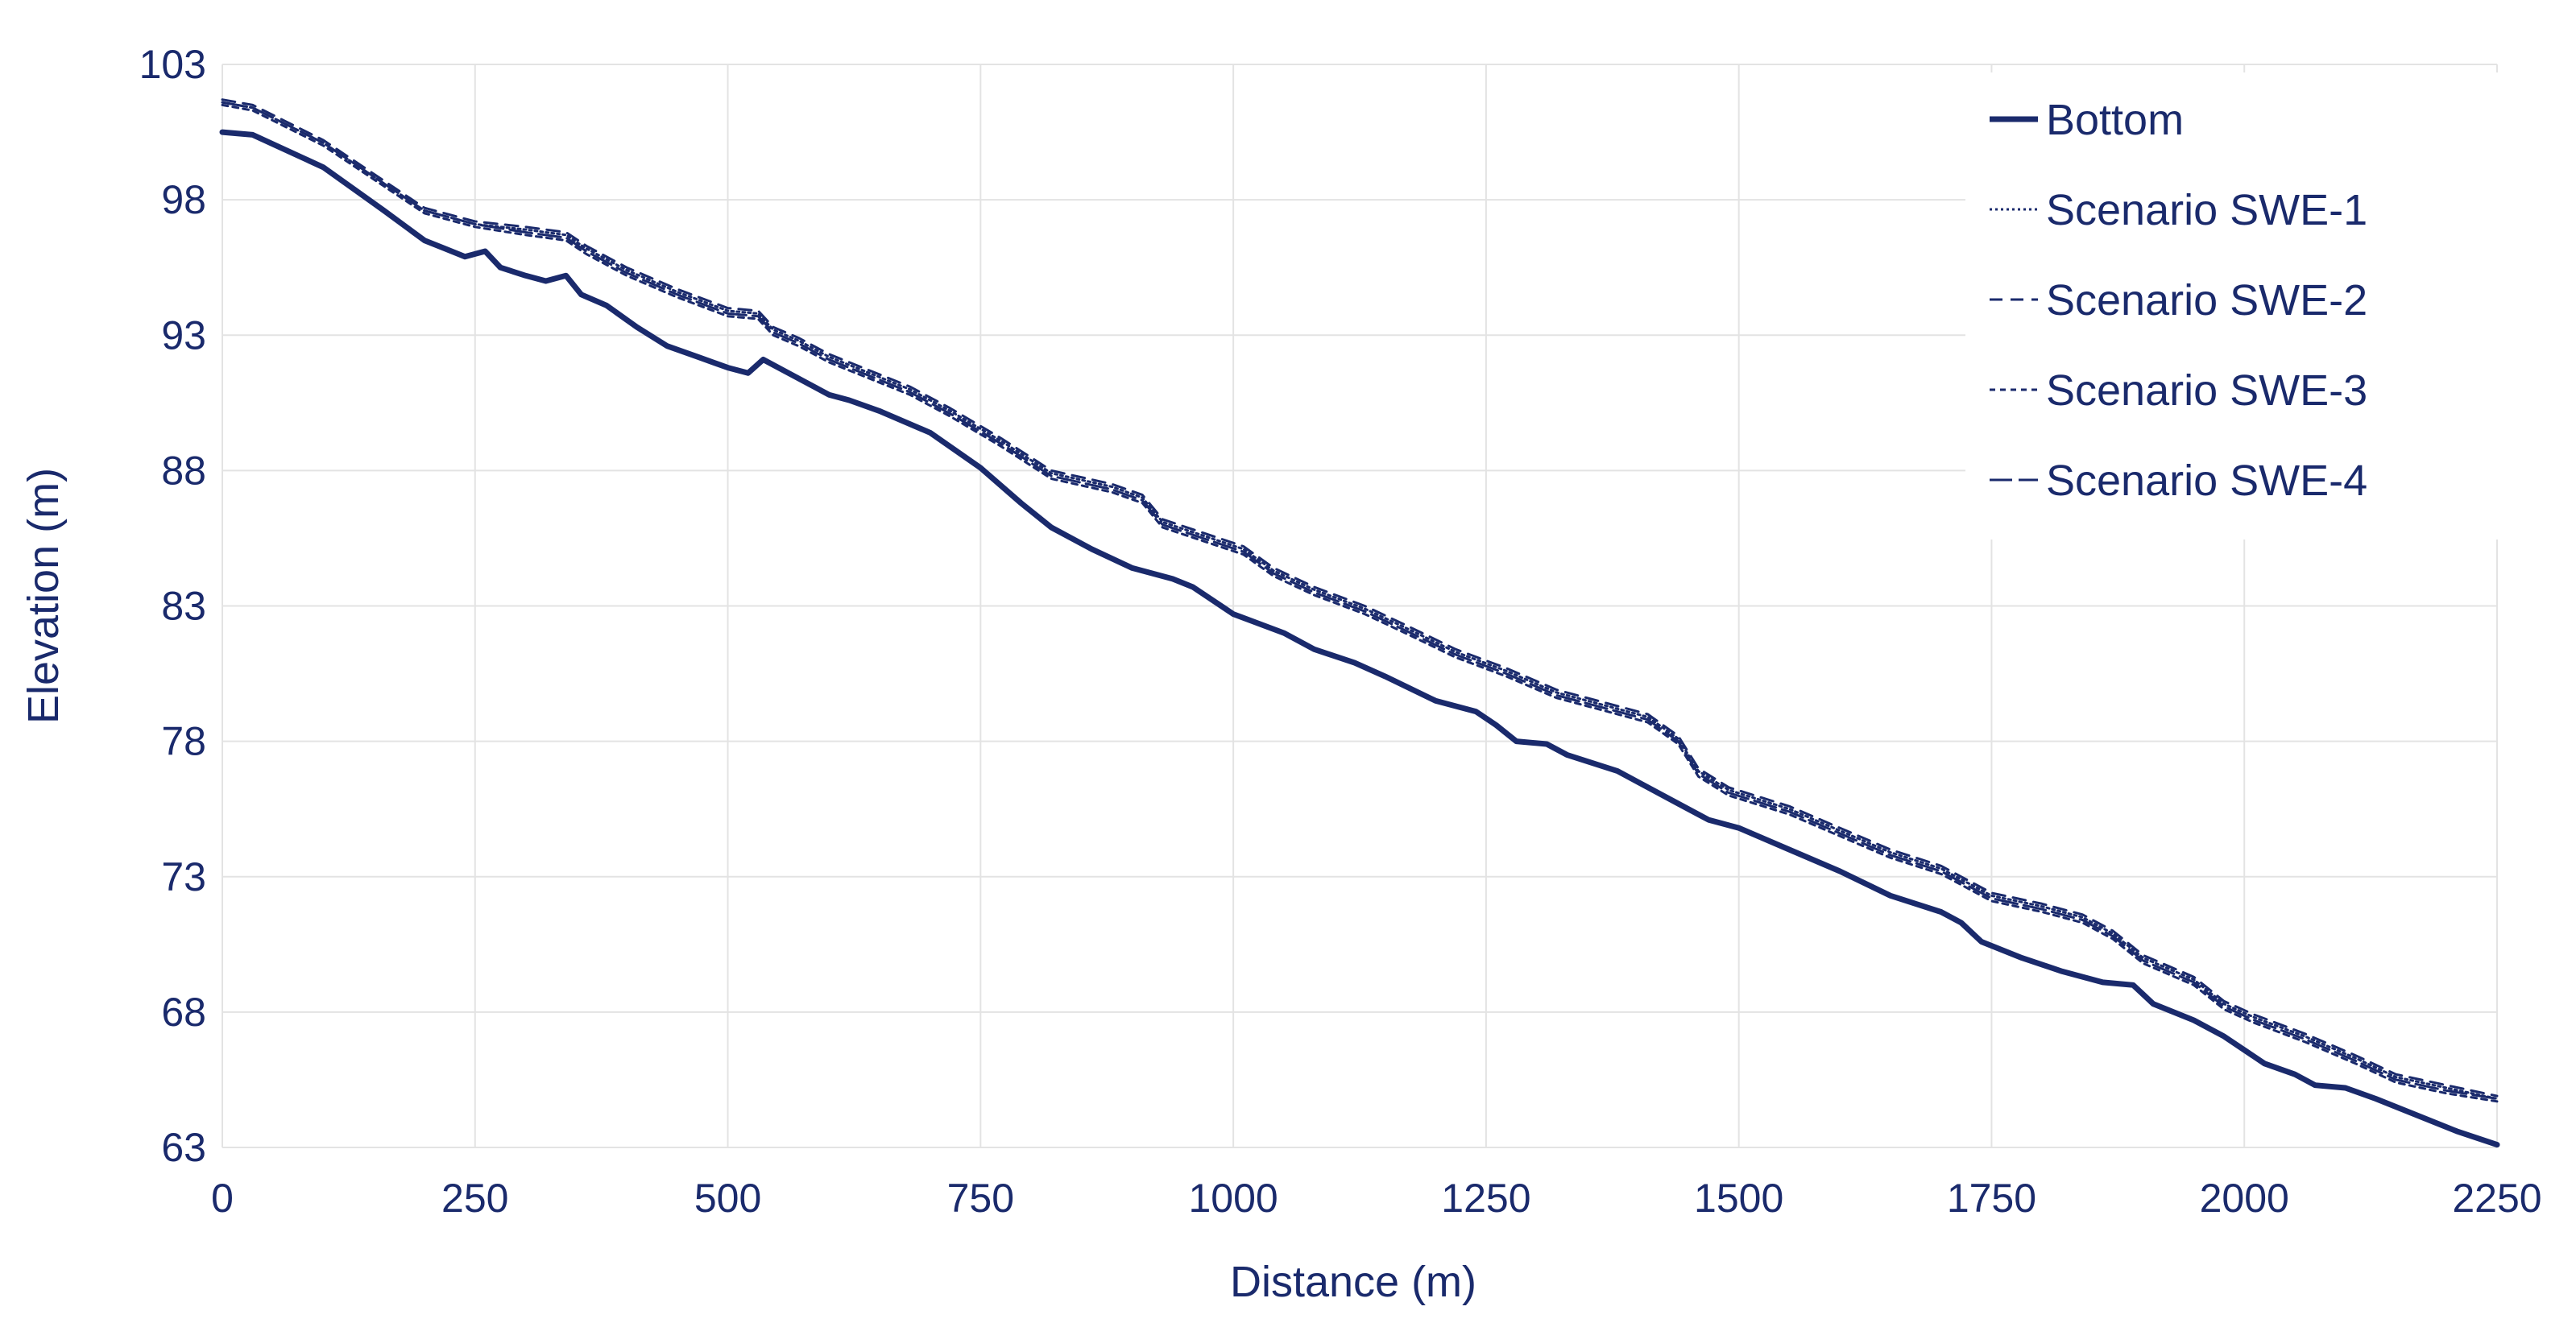 This screenshot has height=1323, width=2576. I want to click on x-tick-label: 1750, so click(1991, 1198).